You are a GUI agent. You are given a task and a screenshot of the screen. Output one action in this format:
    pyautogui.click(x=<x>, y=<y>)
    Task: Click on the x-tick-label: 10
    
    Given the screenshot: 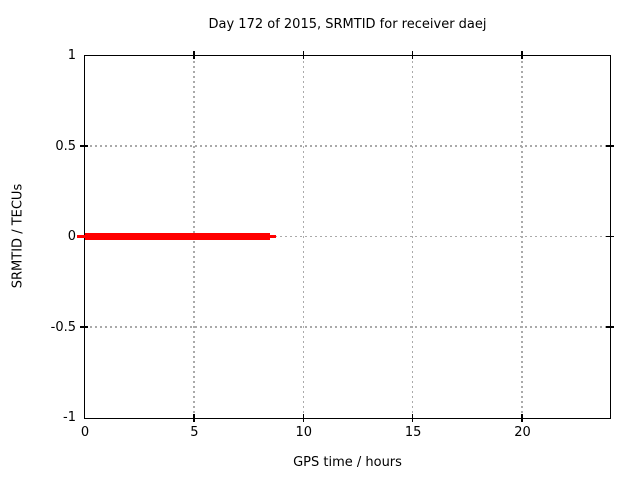 What is the action you would take?
    pyautogui.click(x=304, y=432)
    